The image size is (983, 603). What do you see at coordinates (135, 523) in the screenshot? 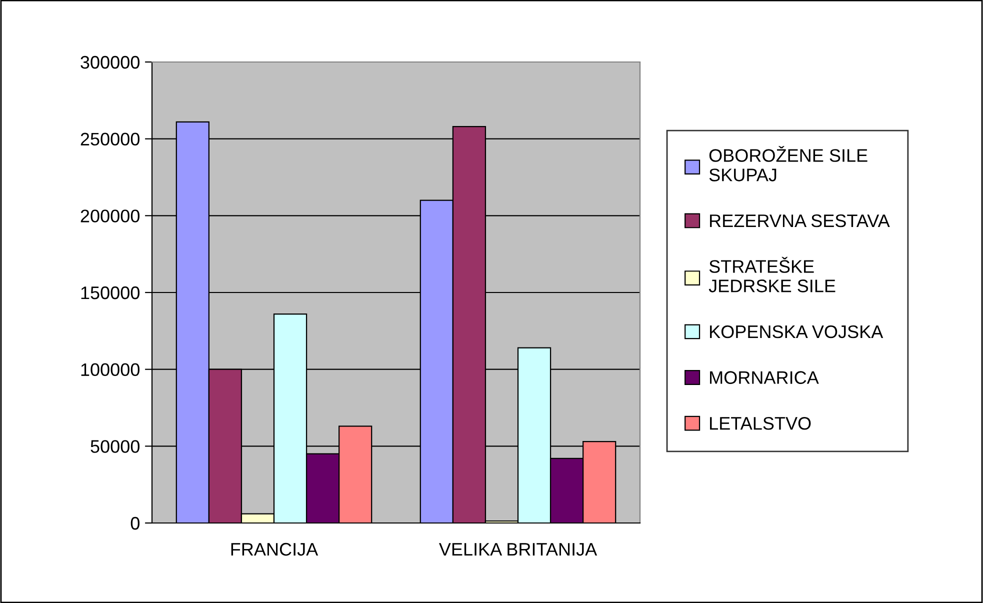
I see `y-tick-label: 0` at bounding box center [135, 523].